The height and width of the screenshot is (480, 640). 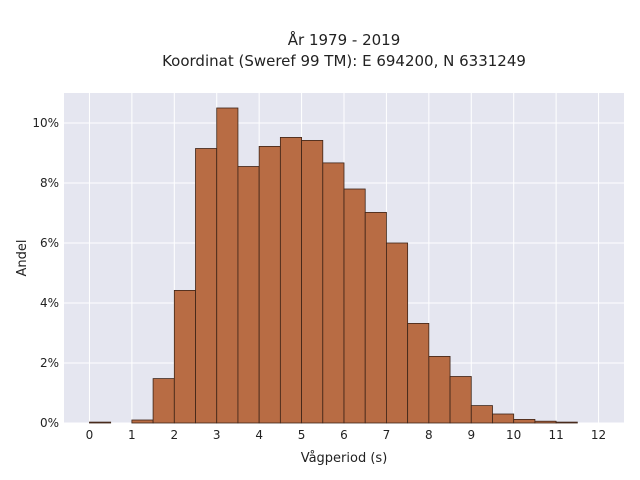 What do you see at coordinates (22, 258) in the screenshot?
I see `y-axis-title: Andel` at bounding box center [22, 258].